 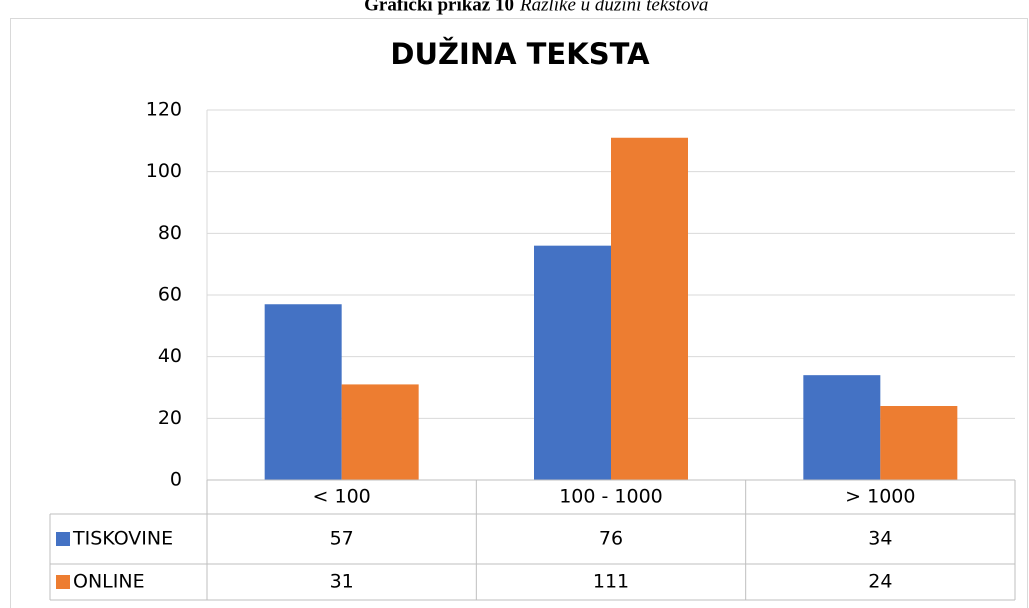 I want to click on x-tick-label: 100 - 1000, so click(x=611, y=497).